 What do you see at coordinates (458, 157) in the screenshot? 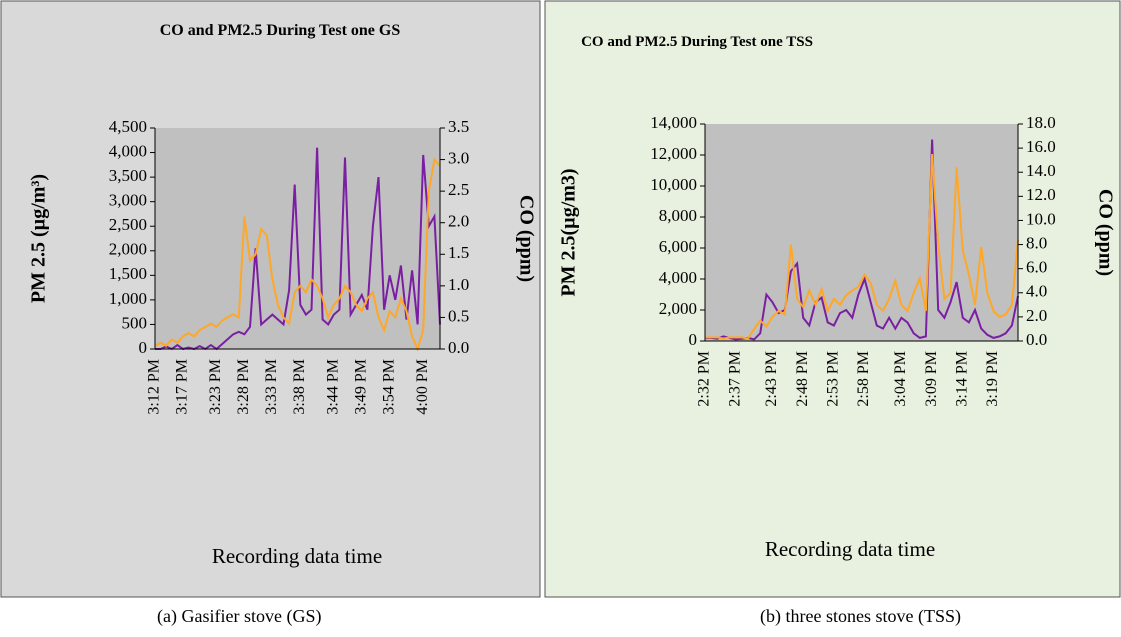
I see `y2-tick-label: 3.0` at bounding box center [458, 157].